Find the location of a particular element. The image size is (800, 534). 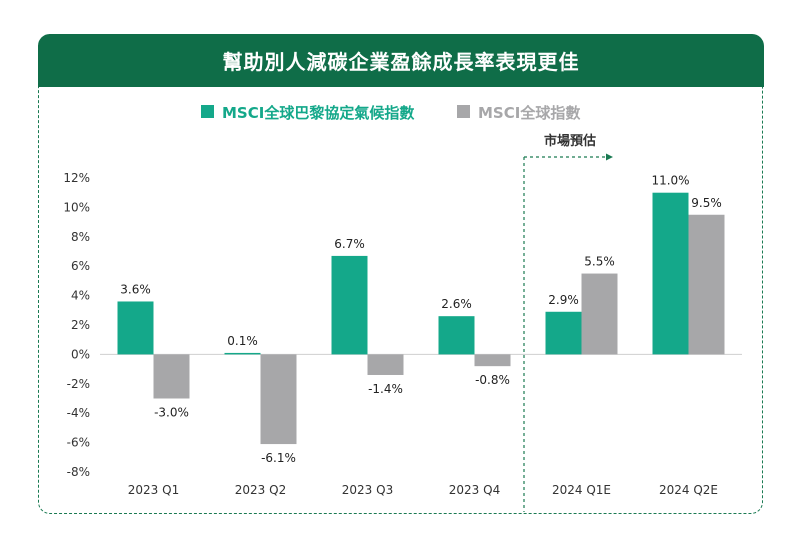

y-axis: 12% 10% 8% 6% 4% 2% 0% -2% -4% -6% -8% is located at coordinates (76, 325).